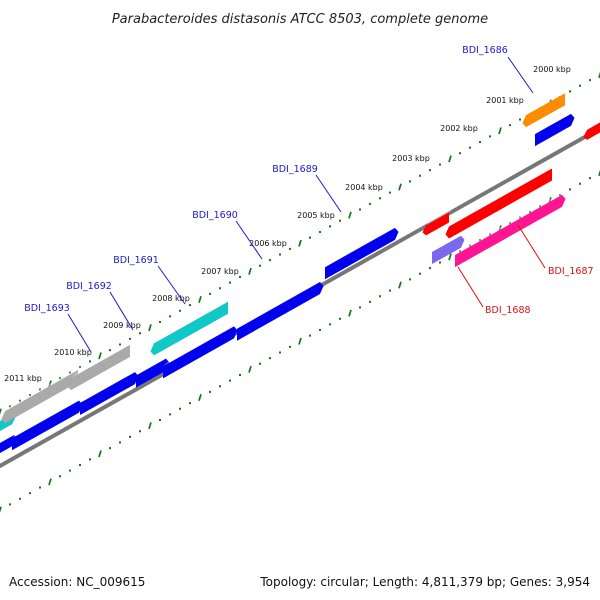  I want to click on feature-orange, so click(546, 108).